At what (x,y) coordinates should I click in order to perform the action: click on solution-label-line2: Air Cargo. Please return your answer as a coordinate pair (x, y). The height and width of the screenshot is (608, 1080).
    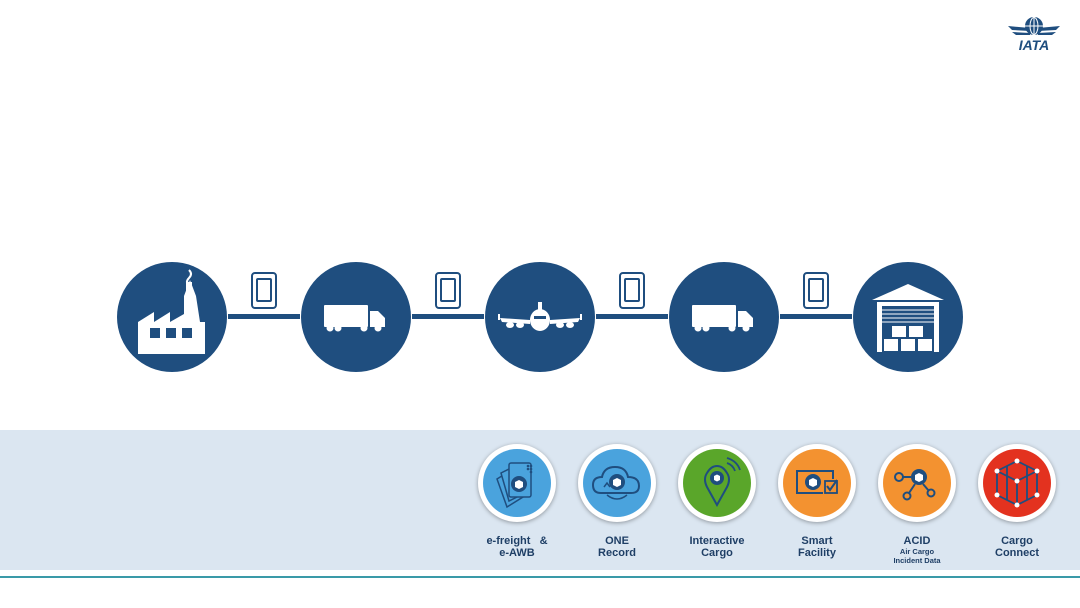
    Looking at the image, I should click on (917, 551).